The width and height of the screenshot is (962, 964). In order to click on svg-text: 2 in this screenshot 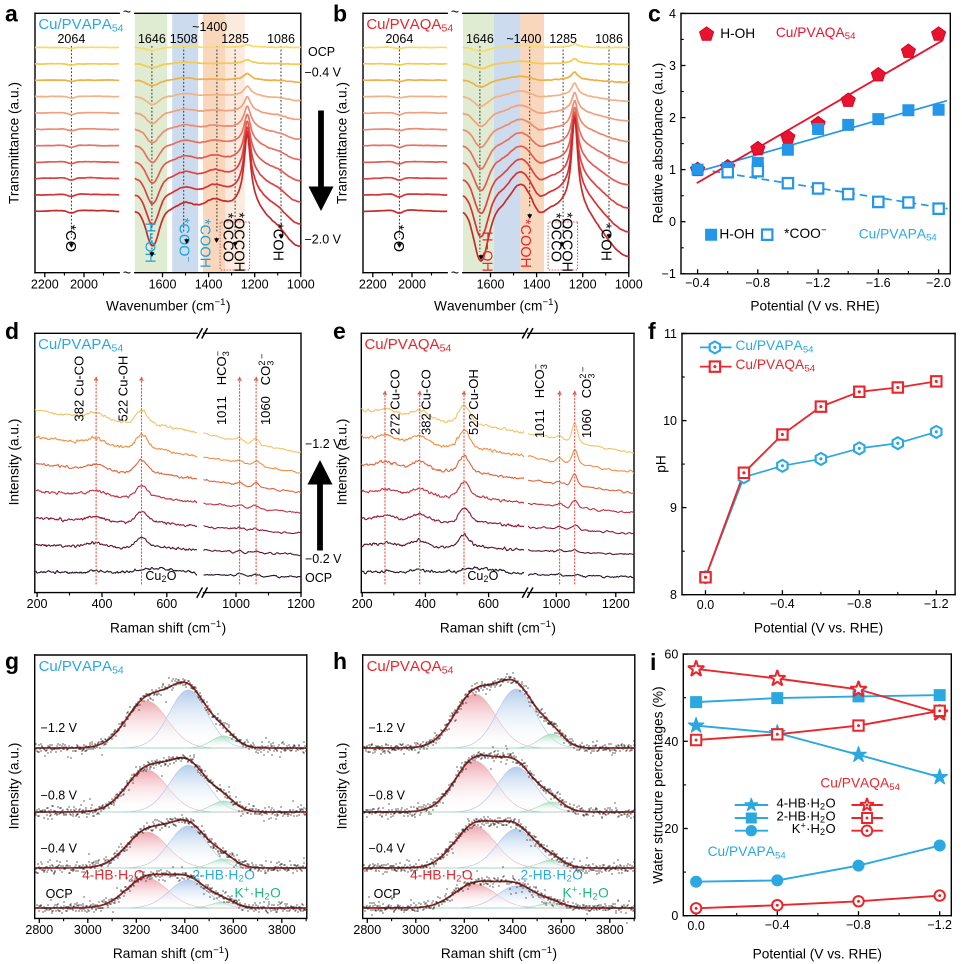, I will do `click(672, 118)`.